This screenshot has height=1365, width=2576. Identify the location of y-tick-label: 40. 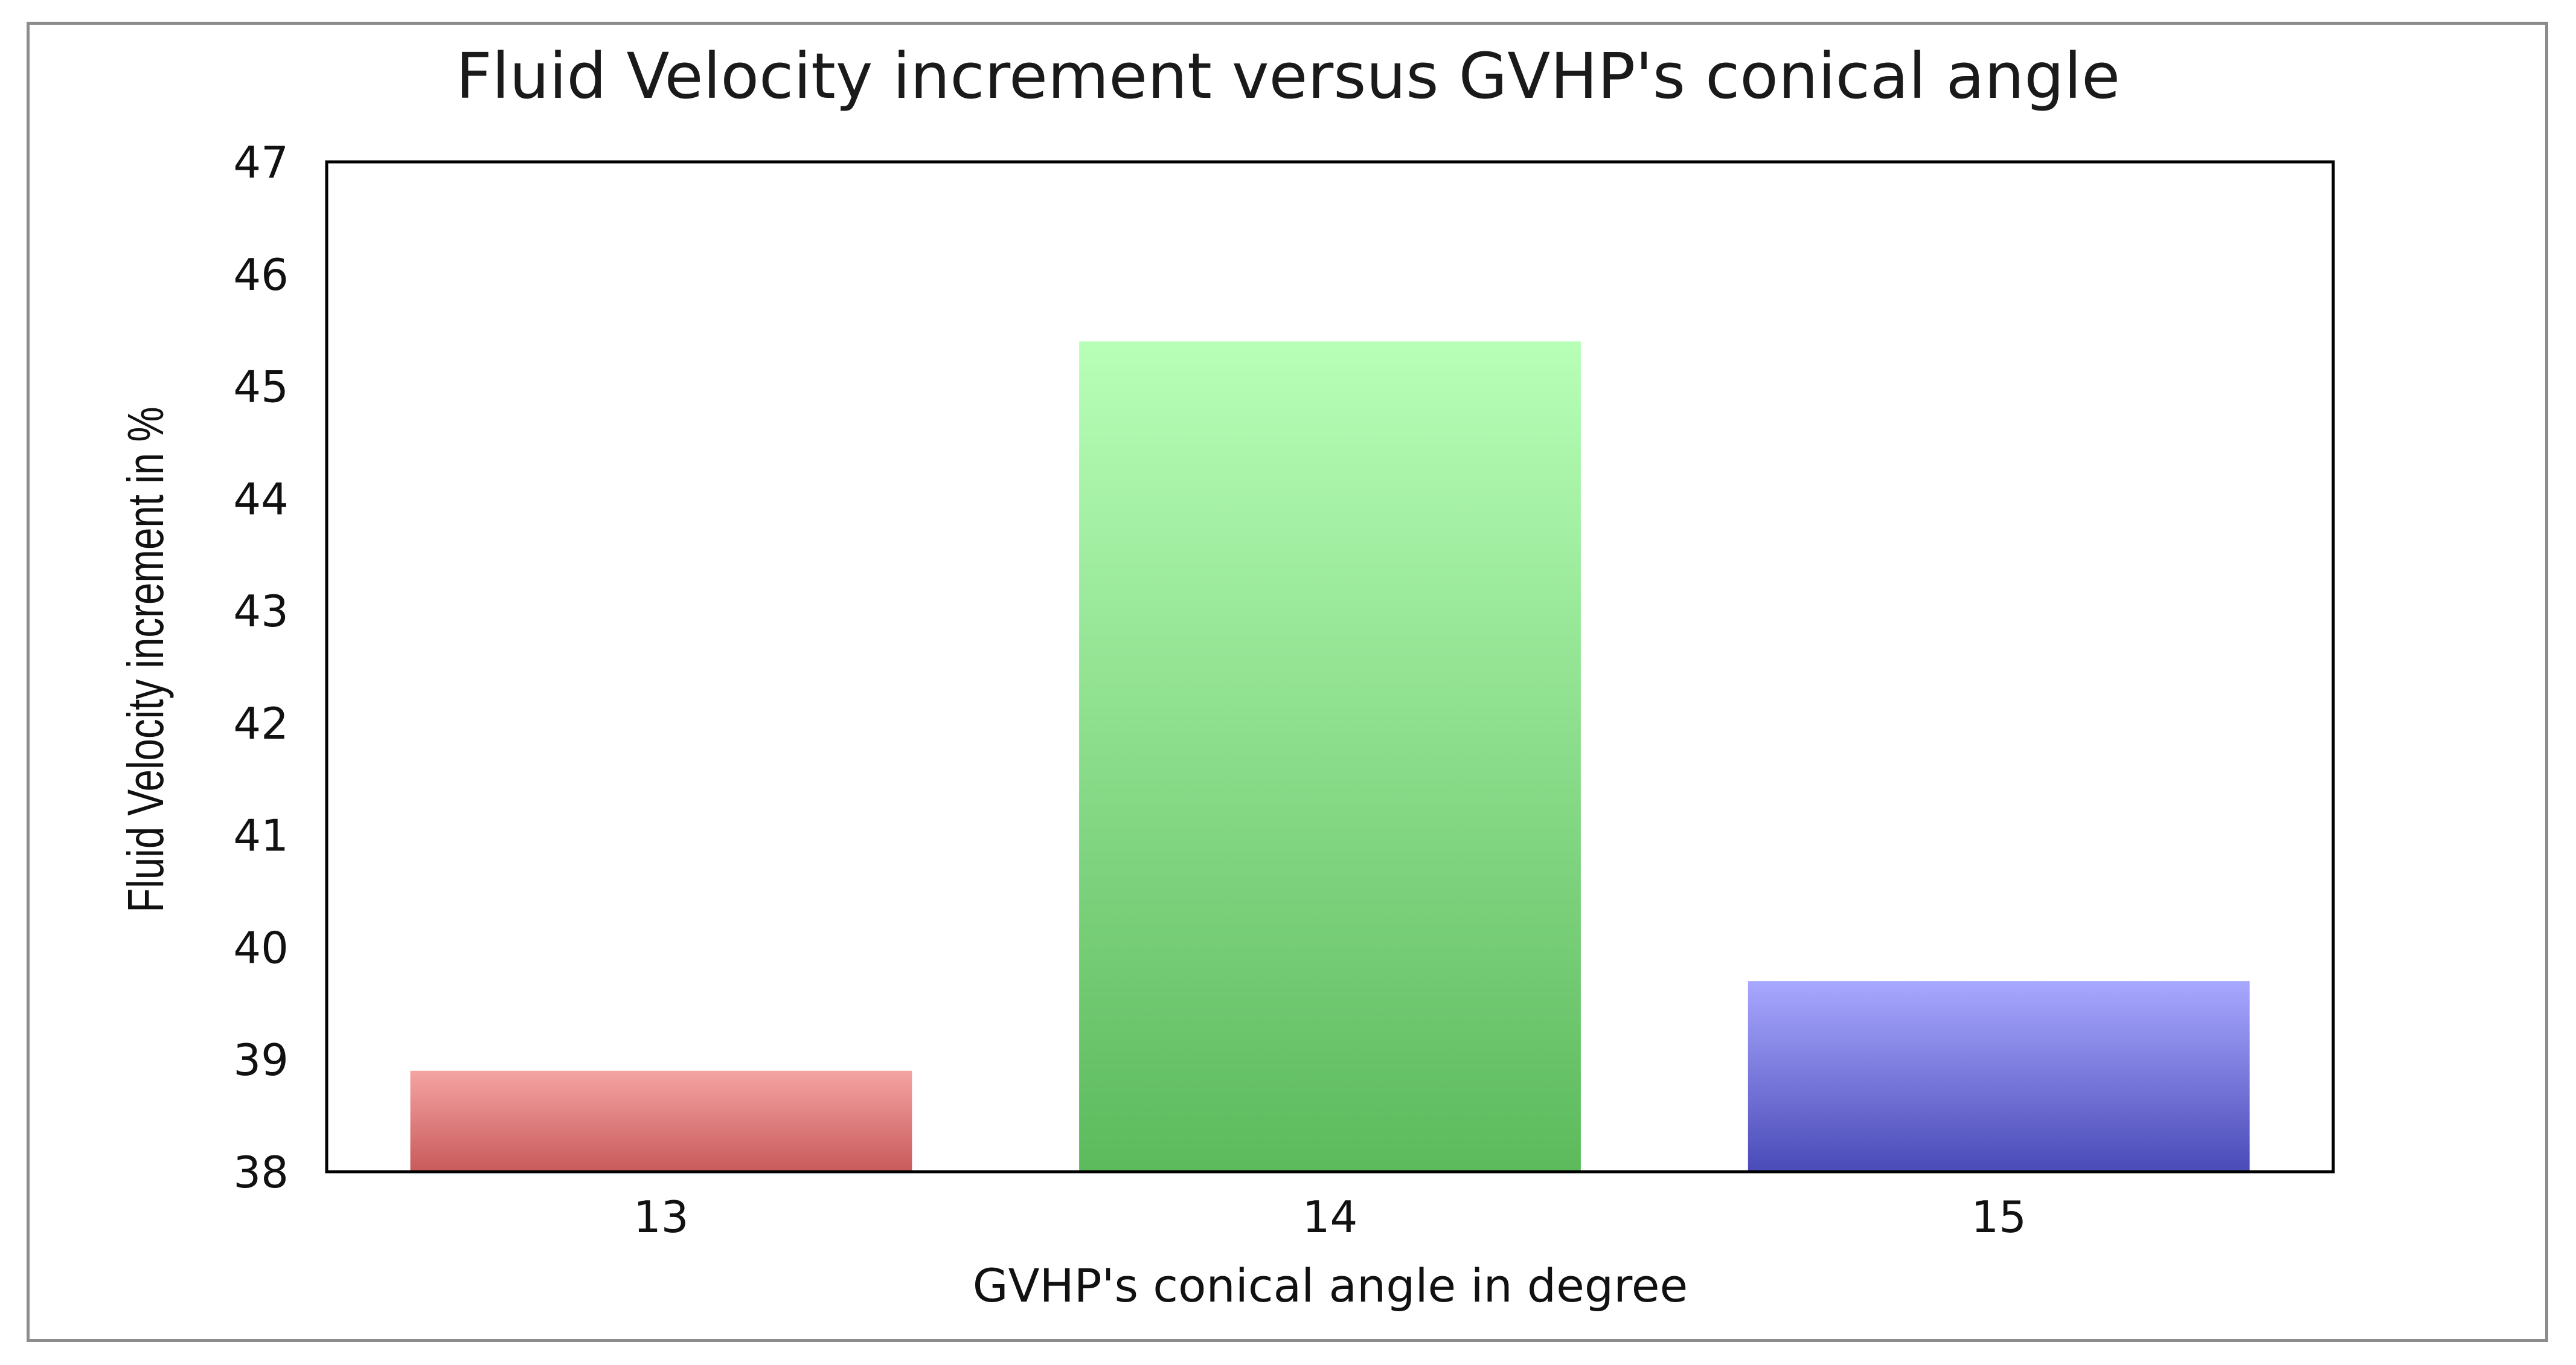
(261, 947).